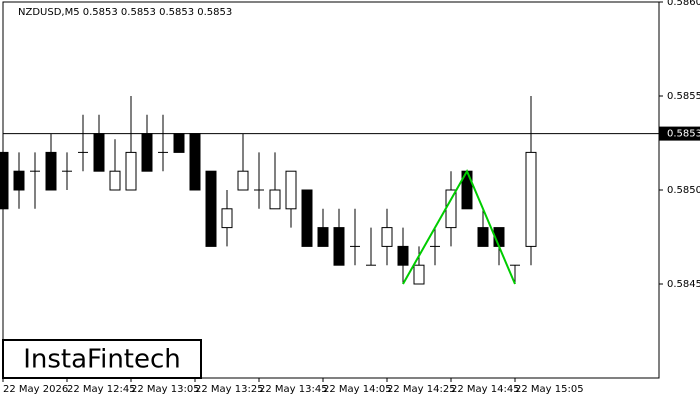 The image size is (700, 400). I want to click on x-tick-label: 22 May 2026, so click(35, 389).